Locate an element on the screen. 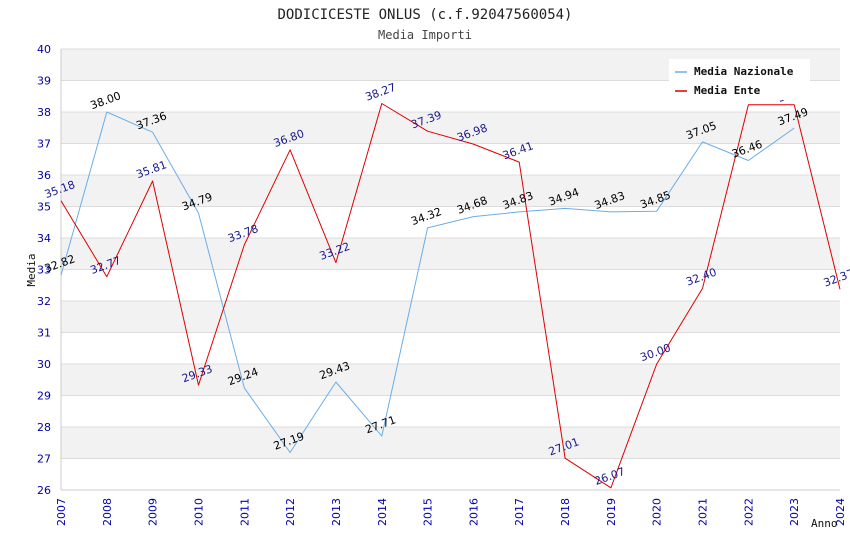 The width and height of the screenshot is (850, 550). y-tick-label: 32 is located at coordinates (44, 301).